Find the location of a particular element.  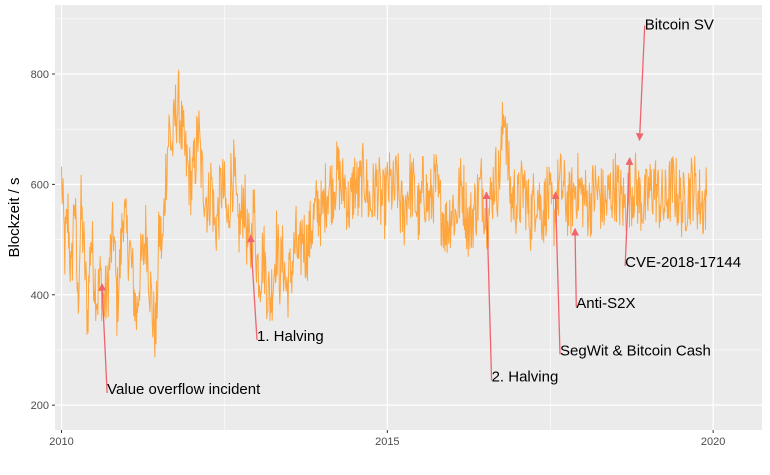

annotation-label-0: Value overflow incident is located at coordinates (184, 389).